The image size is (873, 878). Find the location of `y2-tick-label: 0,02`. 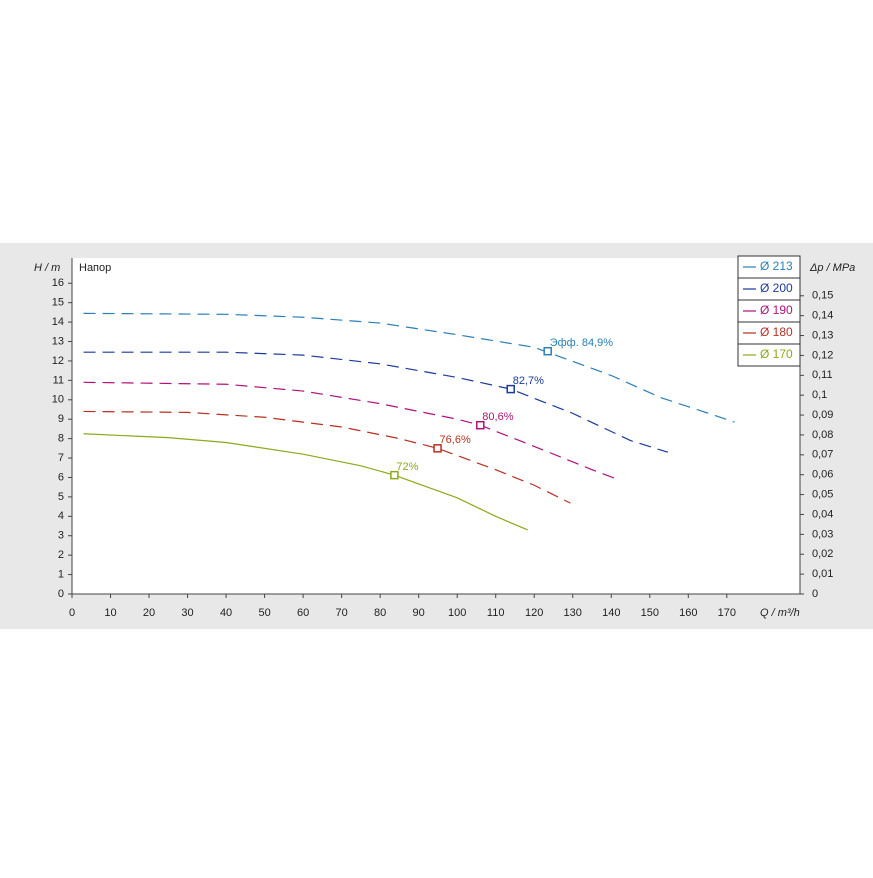

y2-tick-label: 0,02 is located at coordinates (822, 554).